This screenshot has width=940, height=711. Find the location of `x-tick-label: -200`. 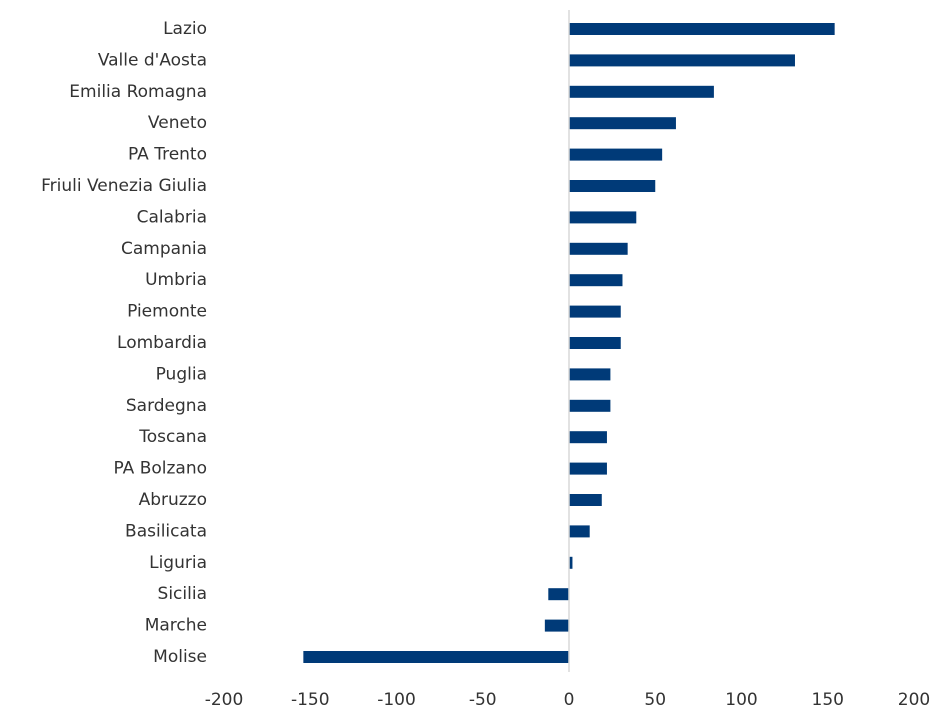

x-tick-label: -200 is located at coordinates (224, 700).